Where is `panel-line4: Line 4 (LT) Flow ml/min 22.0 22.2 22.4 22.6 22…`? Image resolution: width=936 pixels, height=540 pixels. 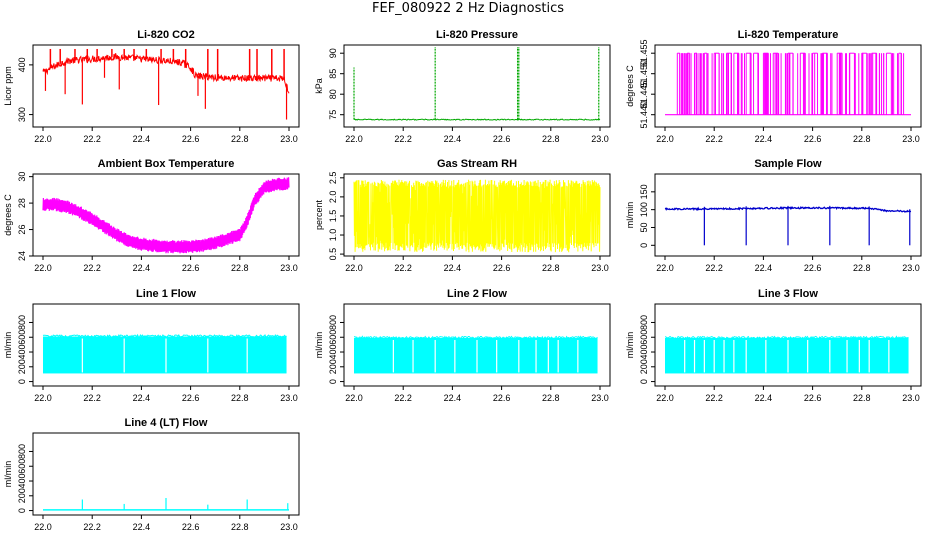 panel-line4: Line 4 (LT) Flow ml/min 22.0 22.2 22.4 22.6 22… is located at coordinates (151, 474).